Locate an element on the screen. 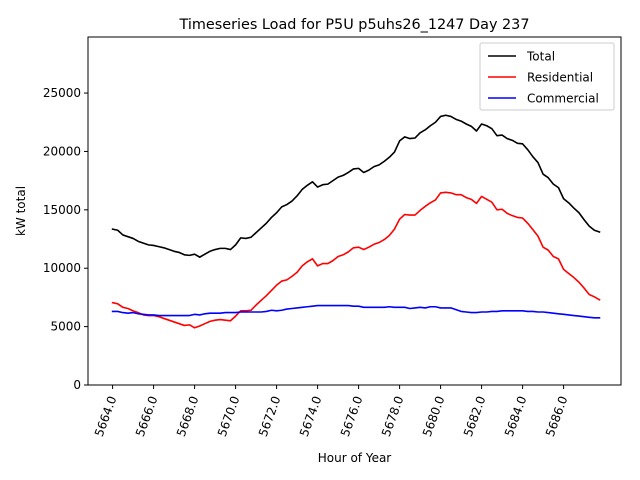 The image size is (640, 480). legend: Total Residential Commercial is located at coordinates (547, 76).